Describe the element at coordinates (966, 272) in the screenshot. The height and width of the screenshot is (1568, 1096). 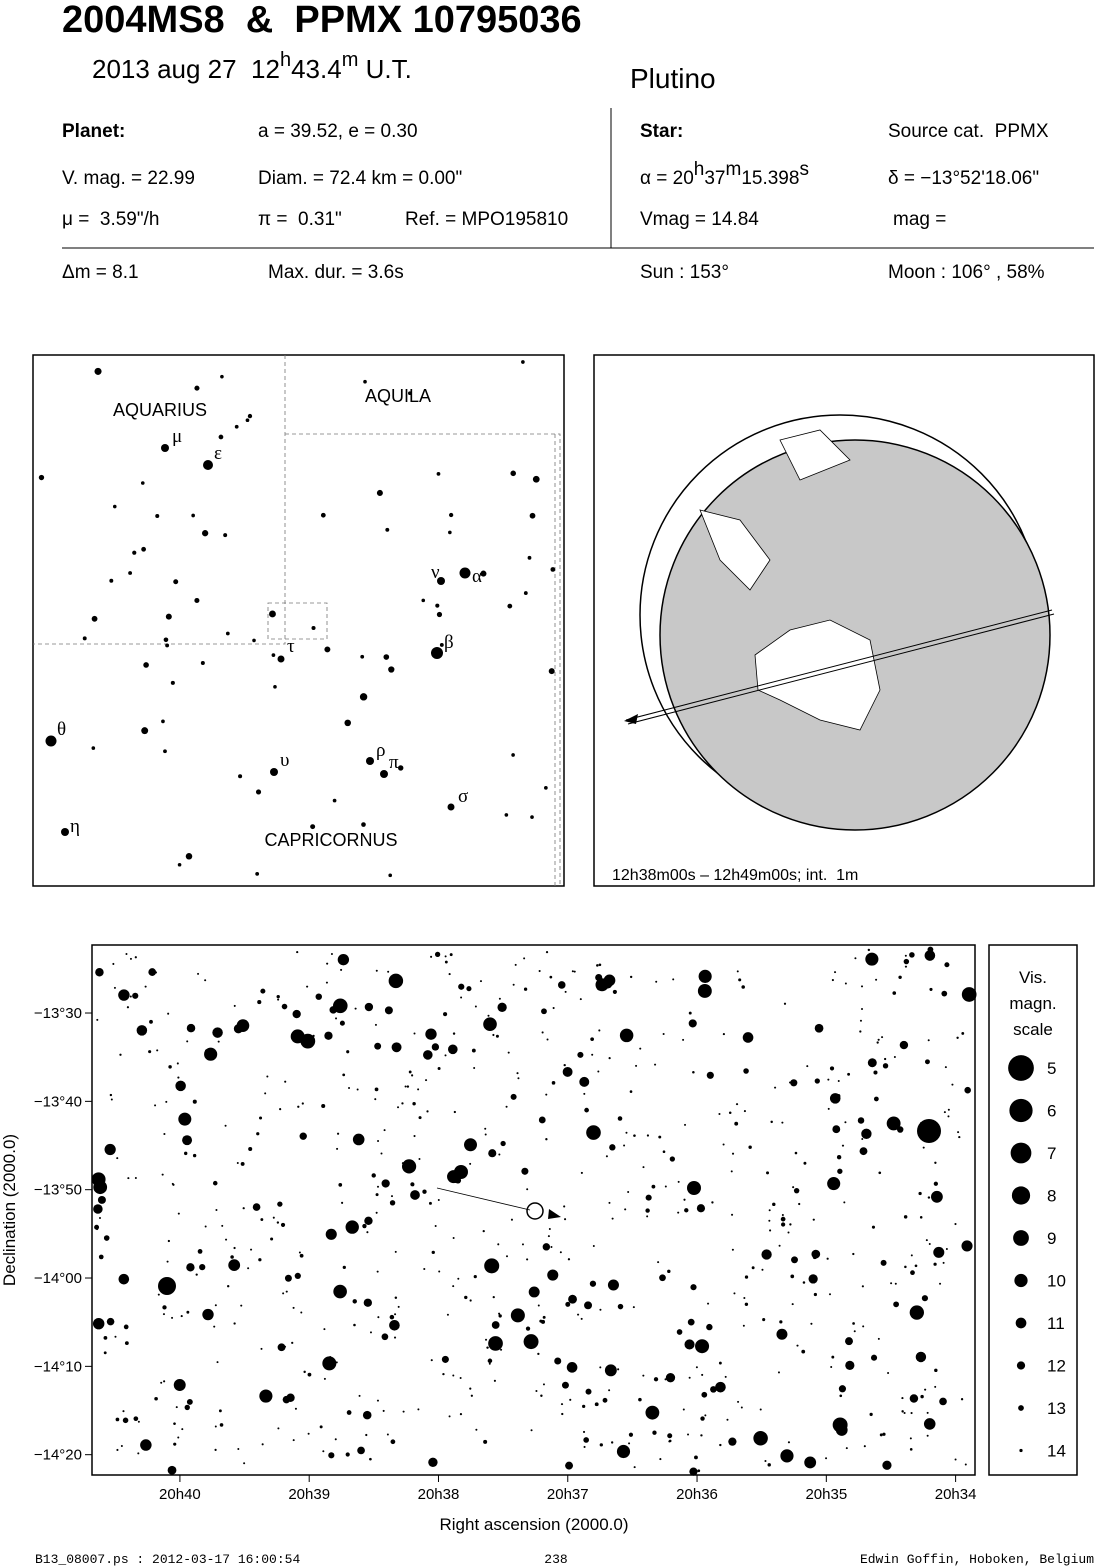
I see `info: Moon : 106° , 58%` at that location.